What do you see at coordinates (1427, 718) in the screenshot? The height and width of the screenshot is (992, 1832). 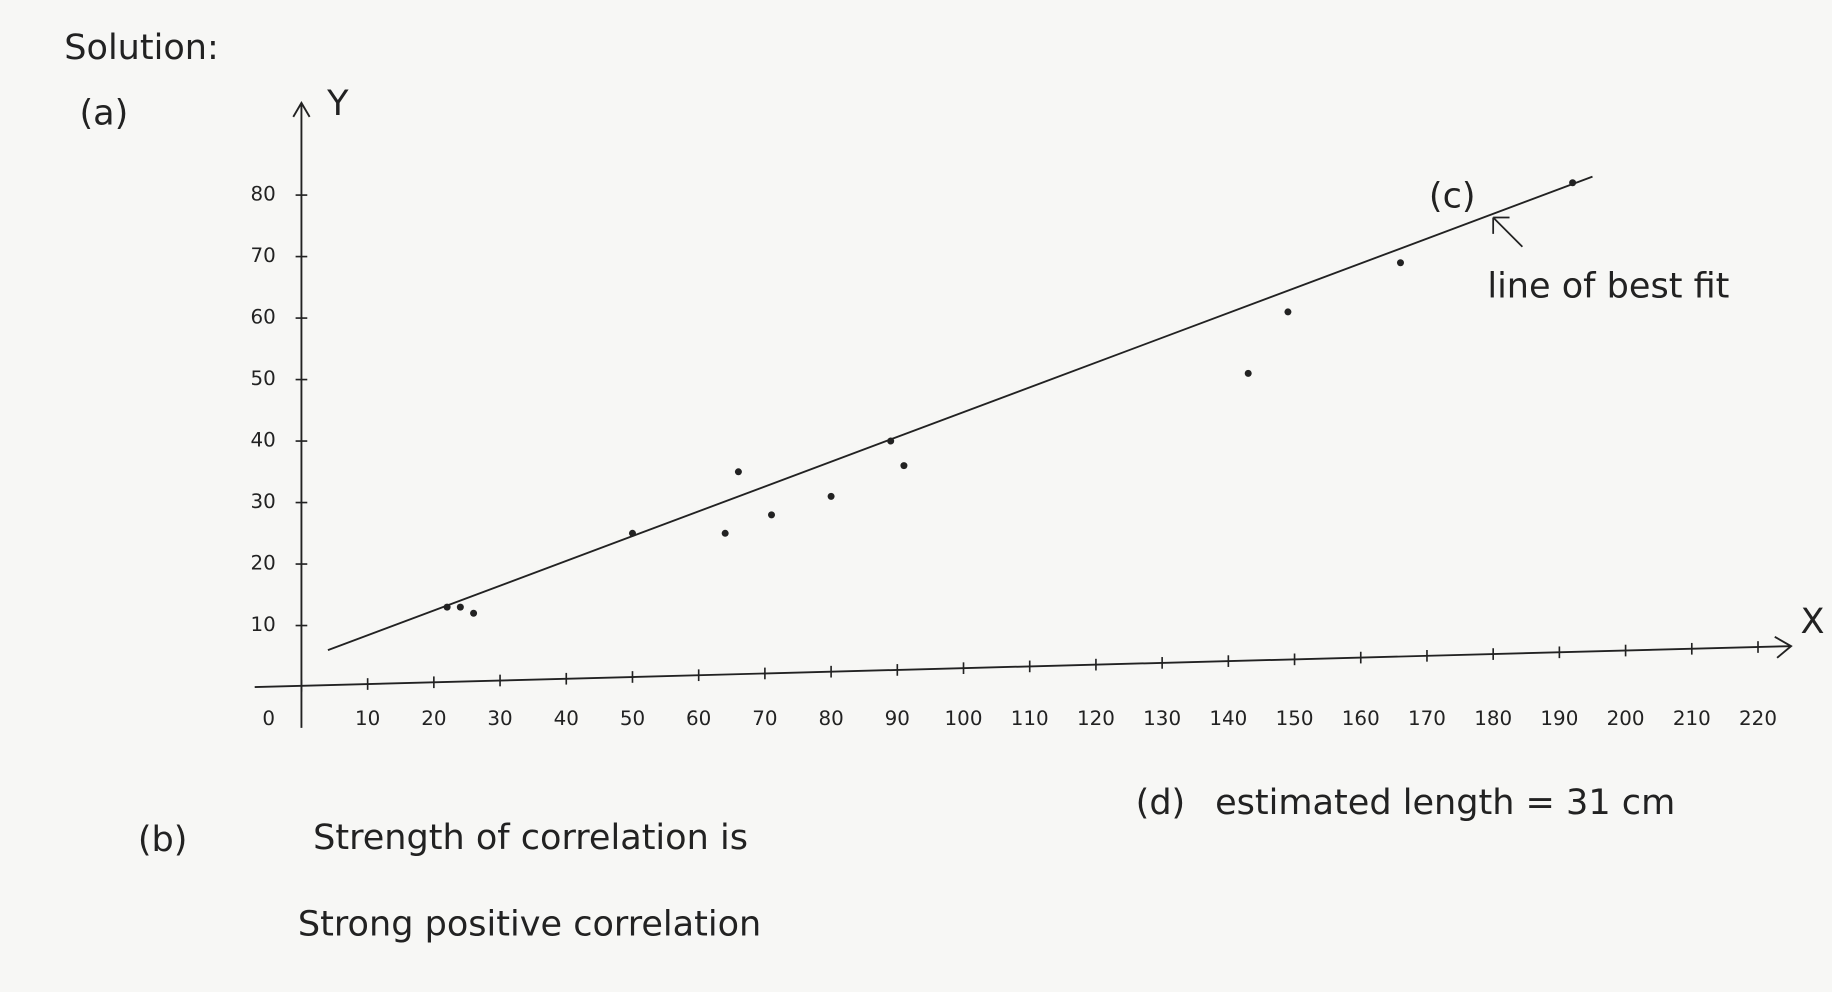 I see `x-tick-label: 170` at bounding box center [1427, 718].